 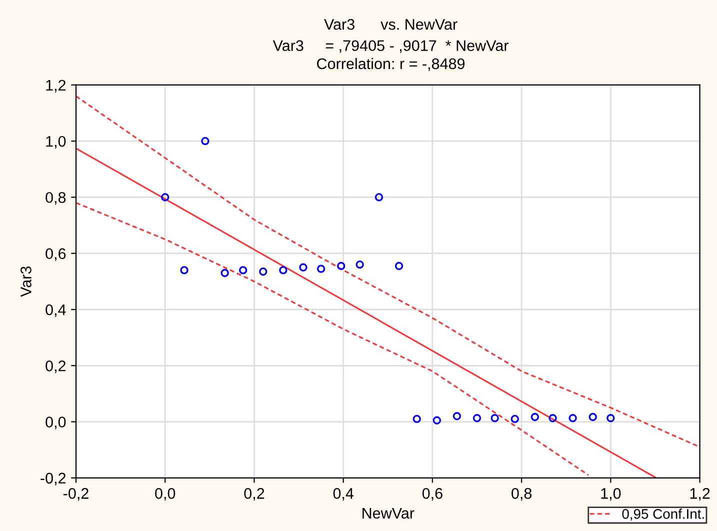 I want to click on y-tick-label: 0,8, so click(x=56, y=198).